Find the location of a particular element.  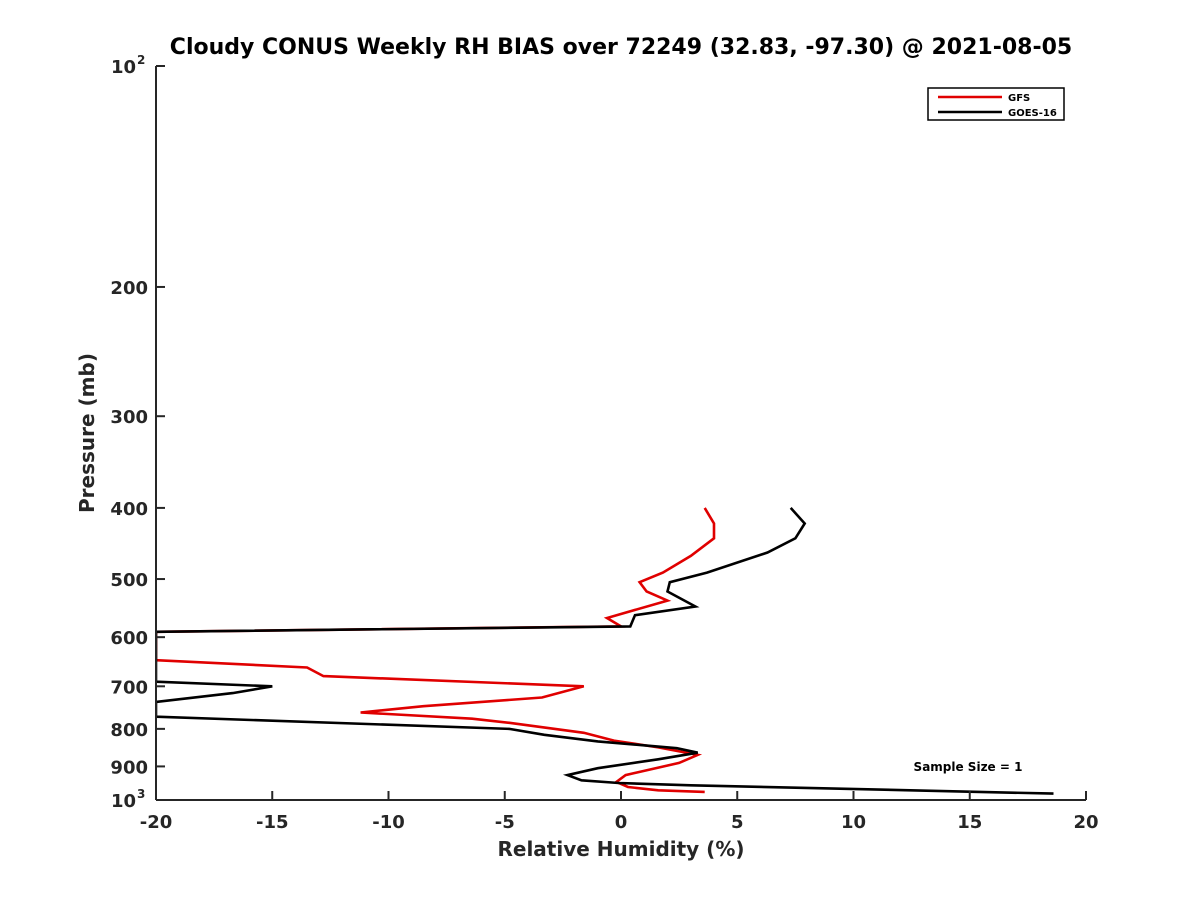

x-tick-label: -15 is located at coordinates (272, 822).